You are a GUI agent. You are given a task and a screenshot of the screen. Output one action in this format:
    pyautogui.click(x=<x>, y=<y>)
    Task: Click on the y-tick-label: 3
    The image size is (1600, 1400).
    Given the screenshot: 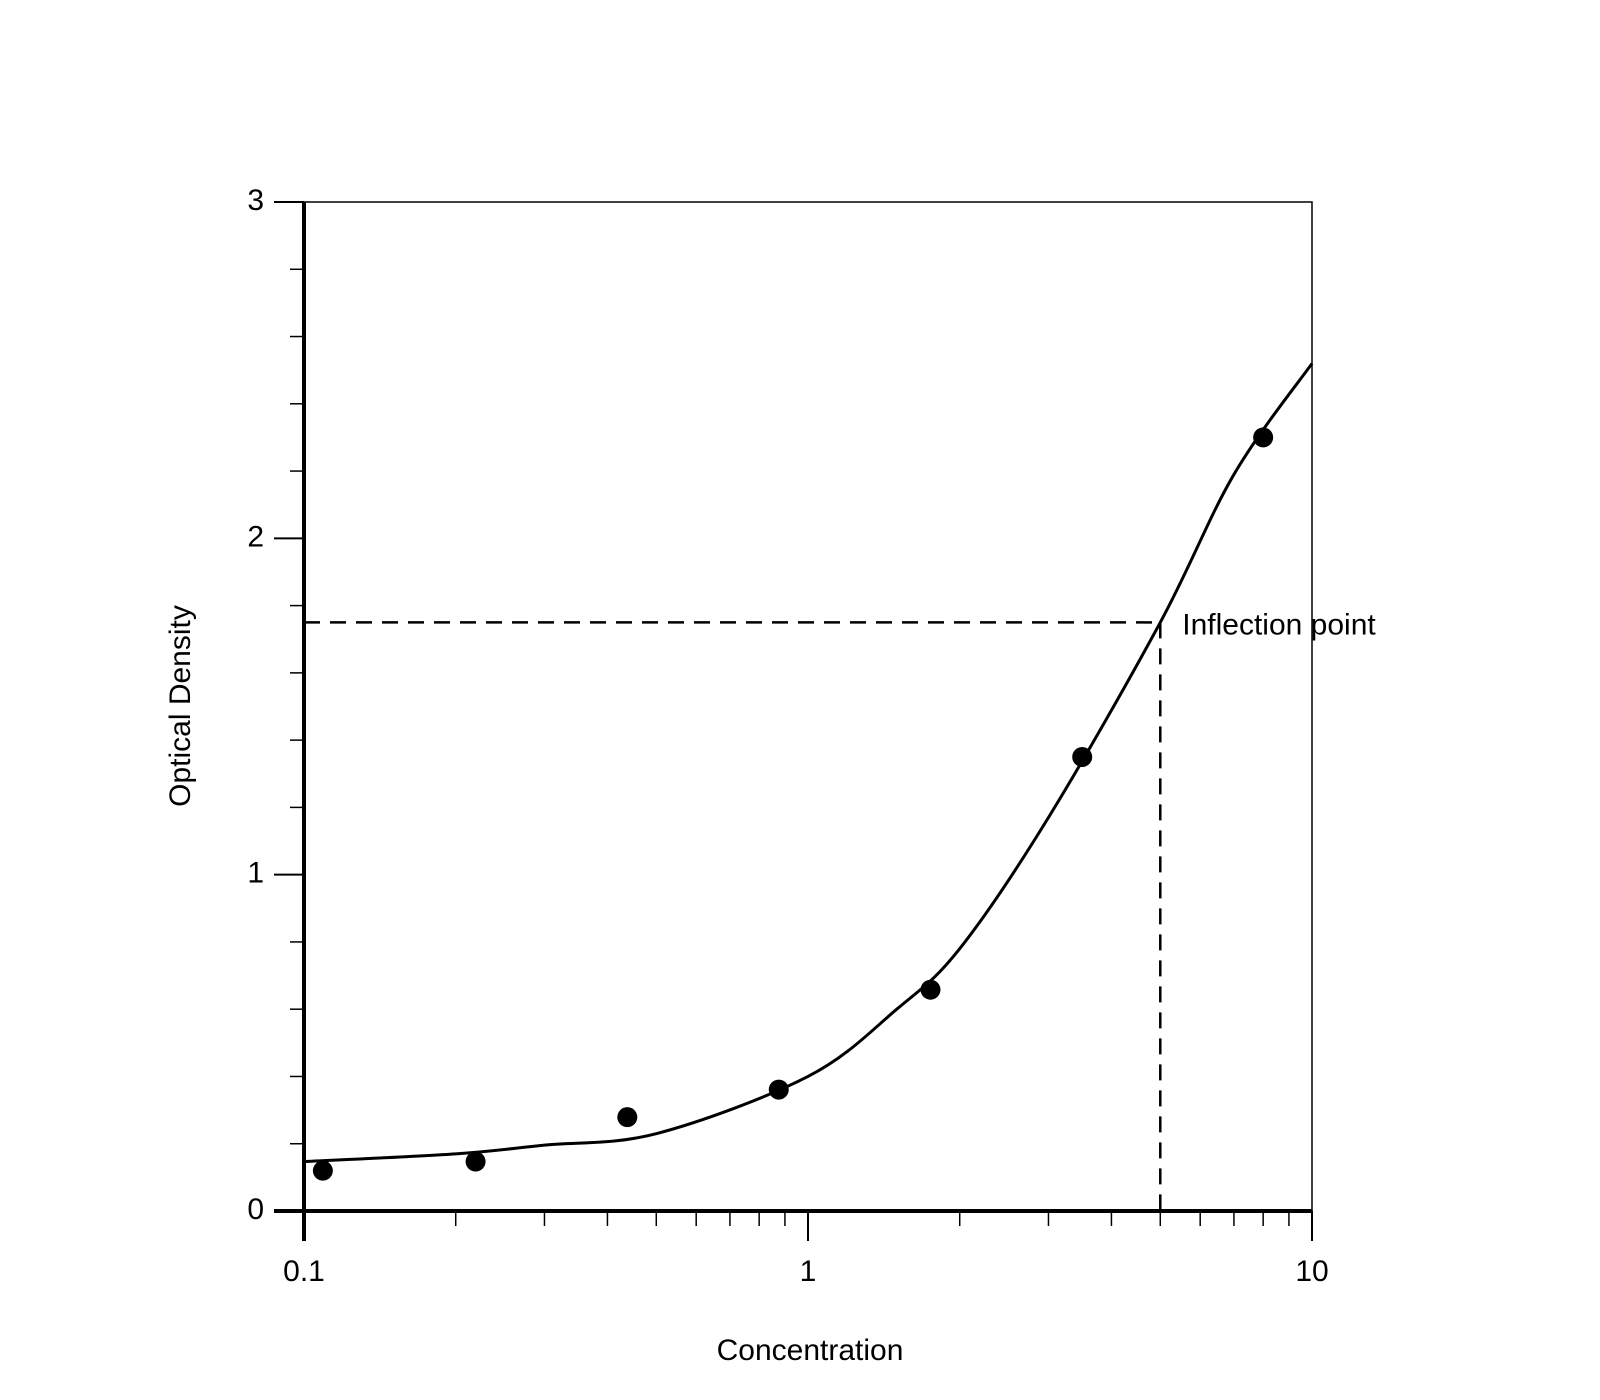 What is the action you would take?
    pyautogui.click(x=255, y=200)
    